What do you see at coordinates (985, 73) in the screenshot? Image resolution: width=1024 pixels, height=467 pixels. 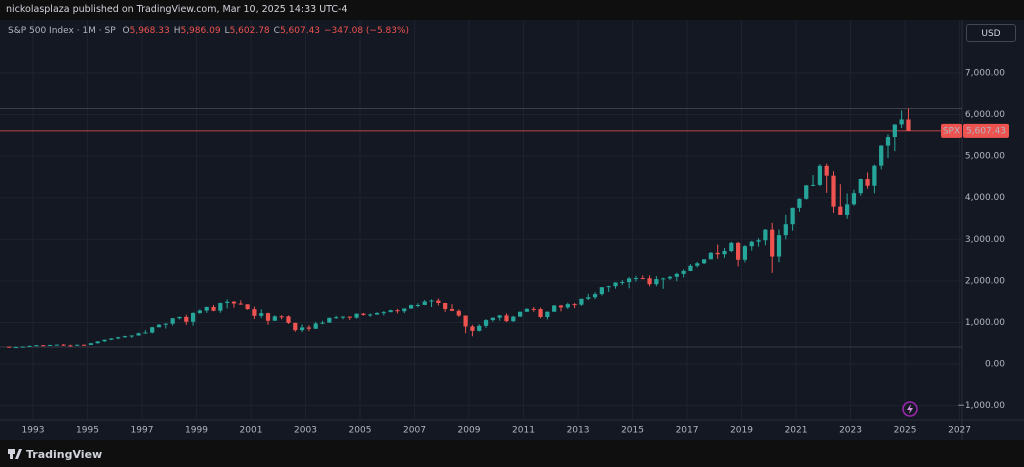 I see `y-tick-label: 7,000.00` at bounding box center [985, 73].